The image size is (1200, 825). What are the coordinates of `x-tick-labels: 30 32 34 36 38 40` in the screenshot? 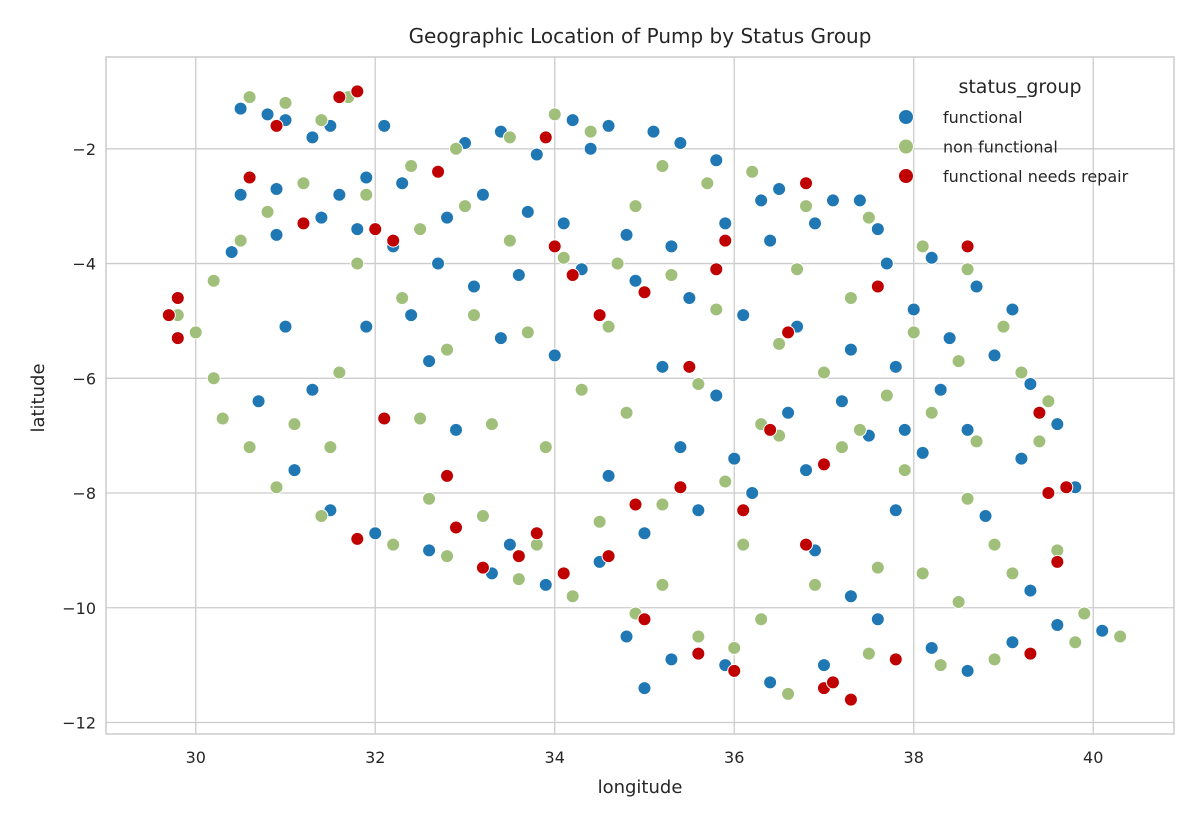 It's located at (645, 757).